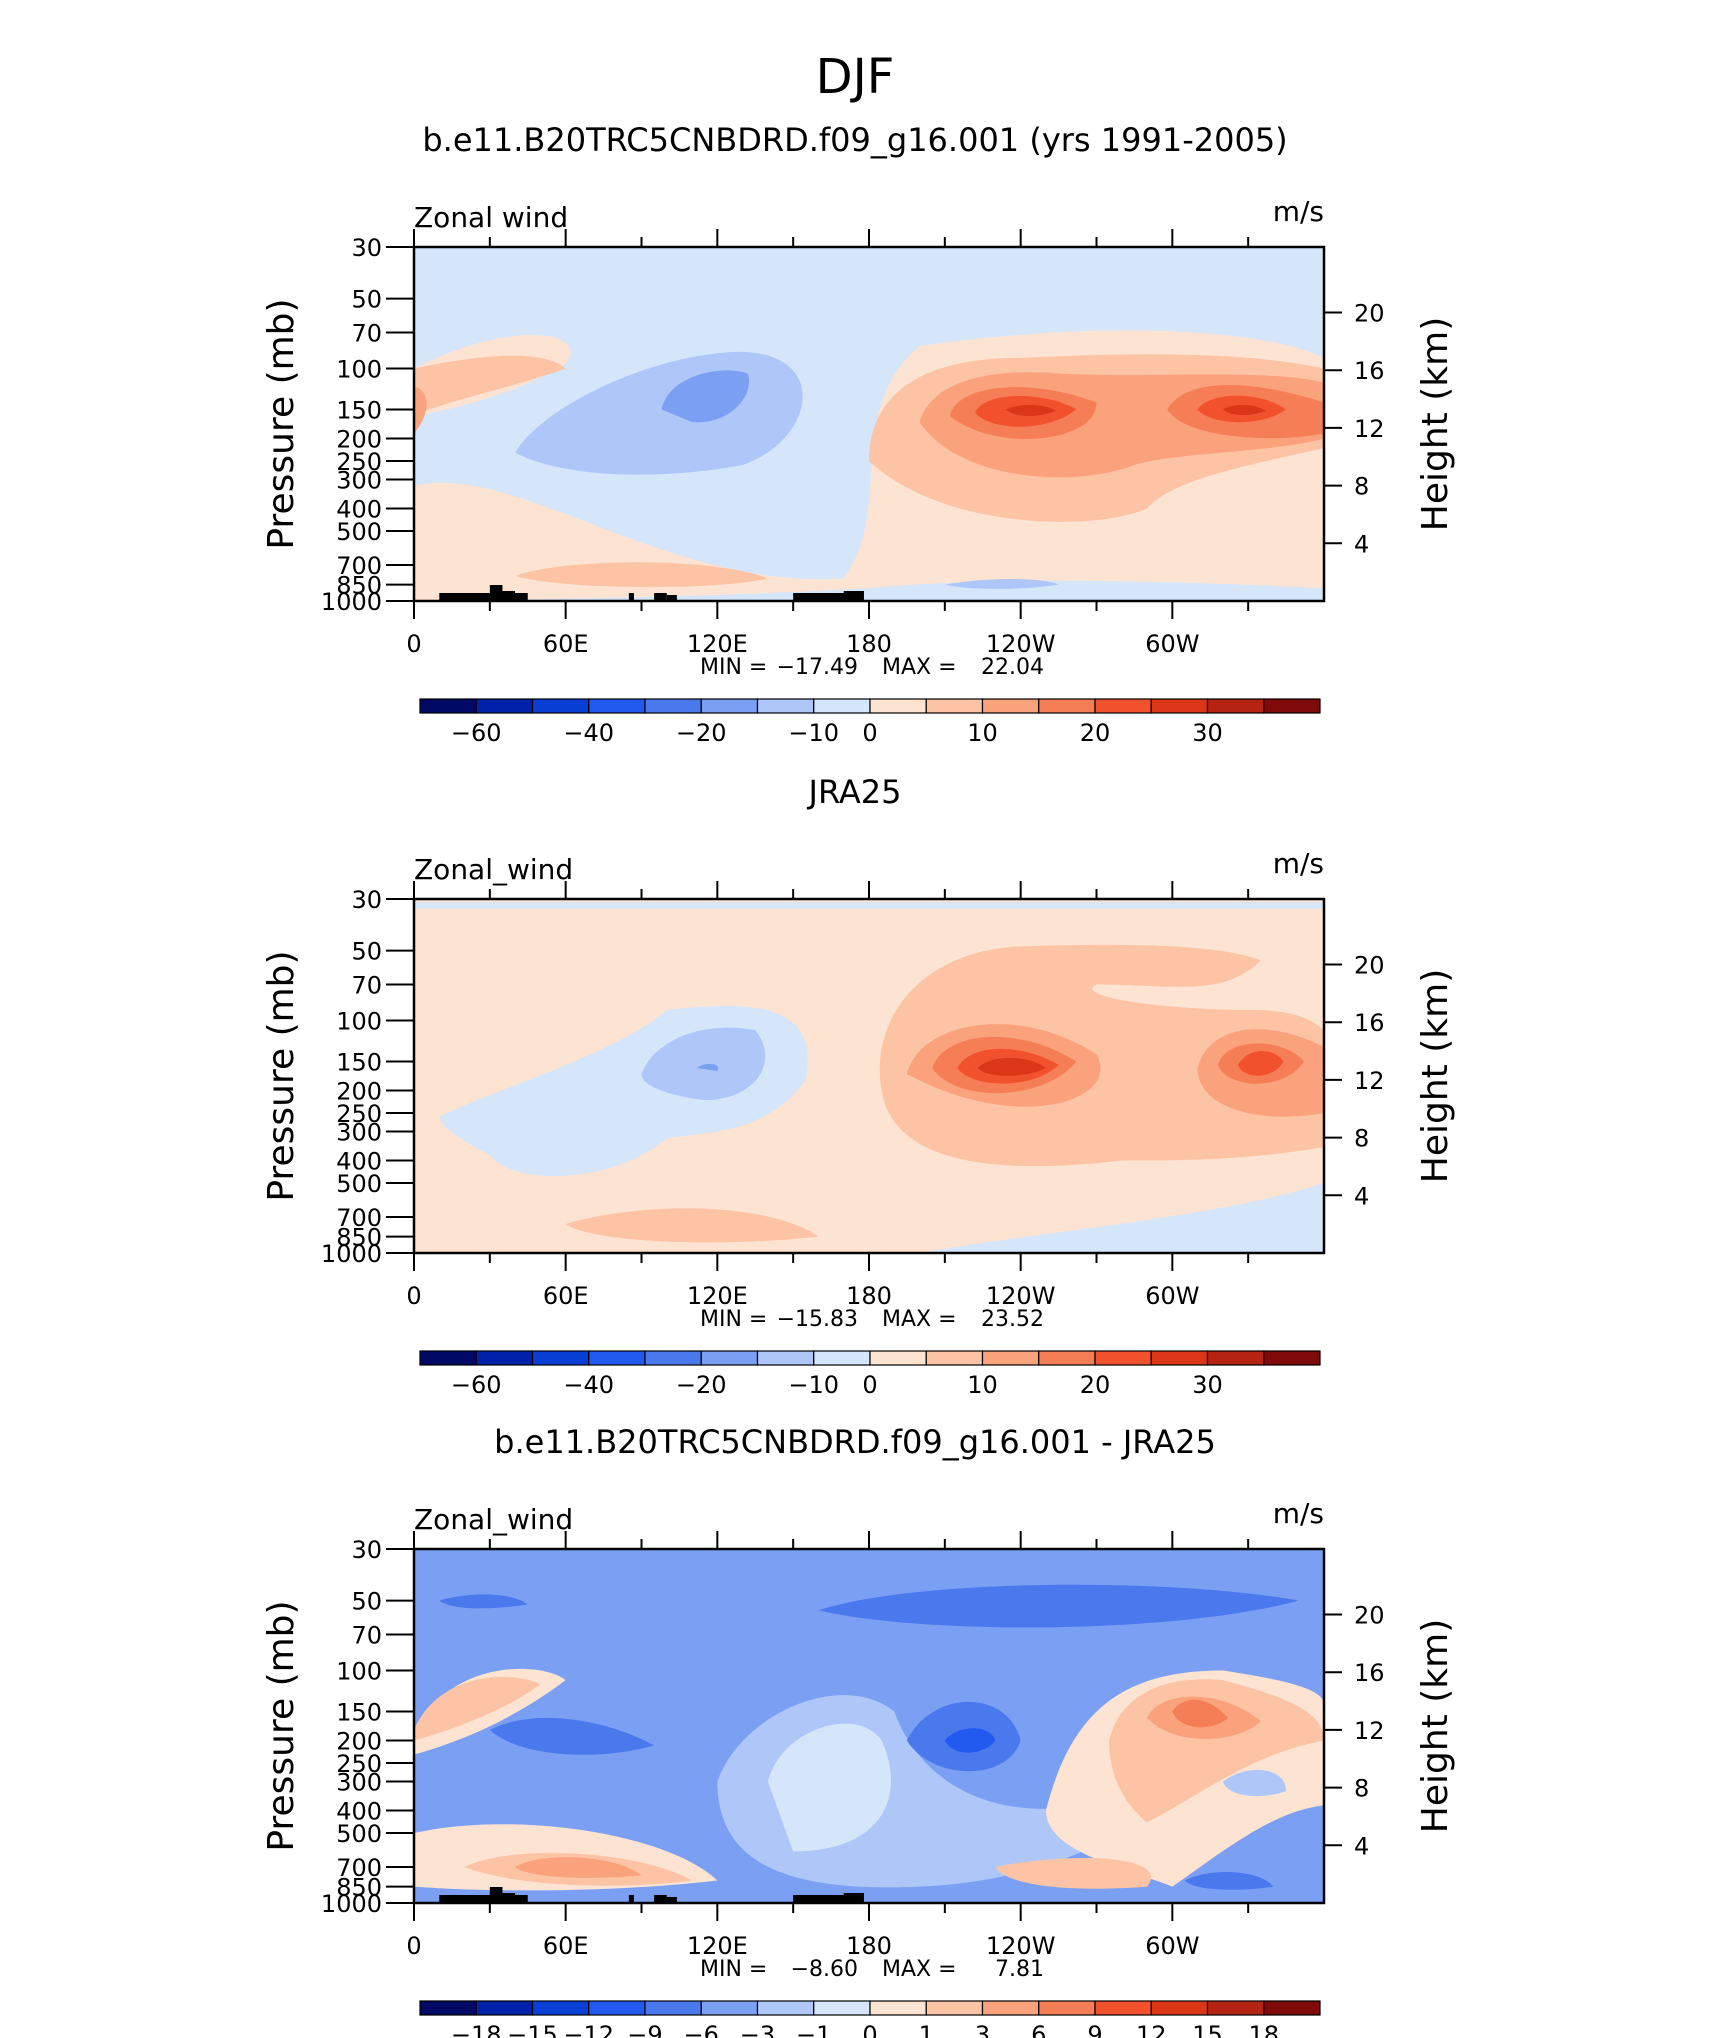 The height and width of the screenshot is (2038, 1710). Describe the element at coordinates (817, 667) in the screenshot. I see `min-value: −17.49` at that location.